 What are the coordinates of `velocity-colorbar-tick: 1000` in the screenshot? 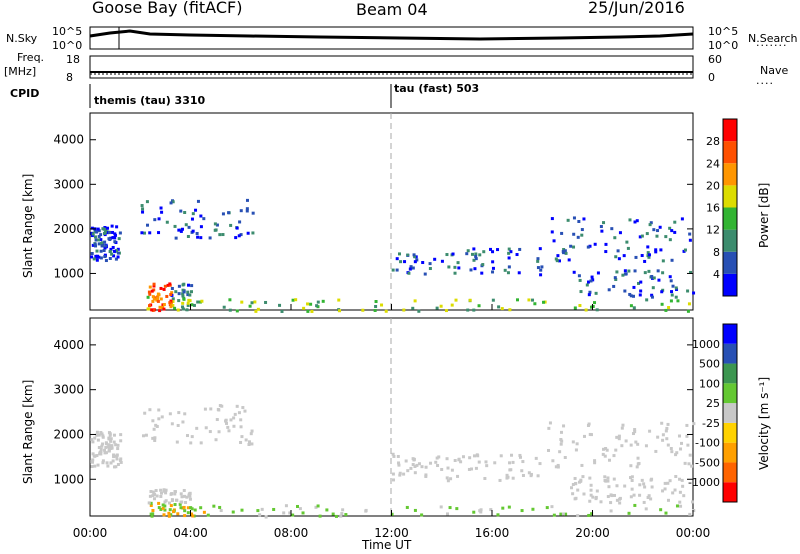 It's located at (706, 344).